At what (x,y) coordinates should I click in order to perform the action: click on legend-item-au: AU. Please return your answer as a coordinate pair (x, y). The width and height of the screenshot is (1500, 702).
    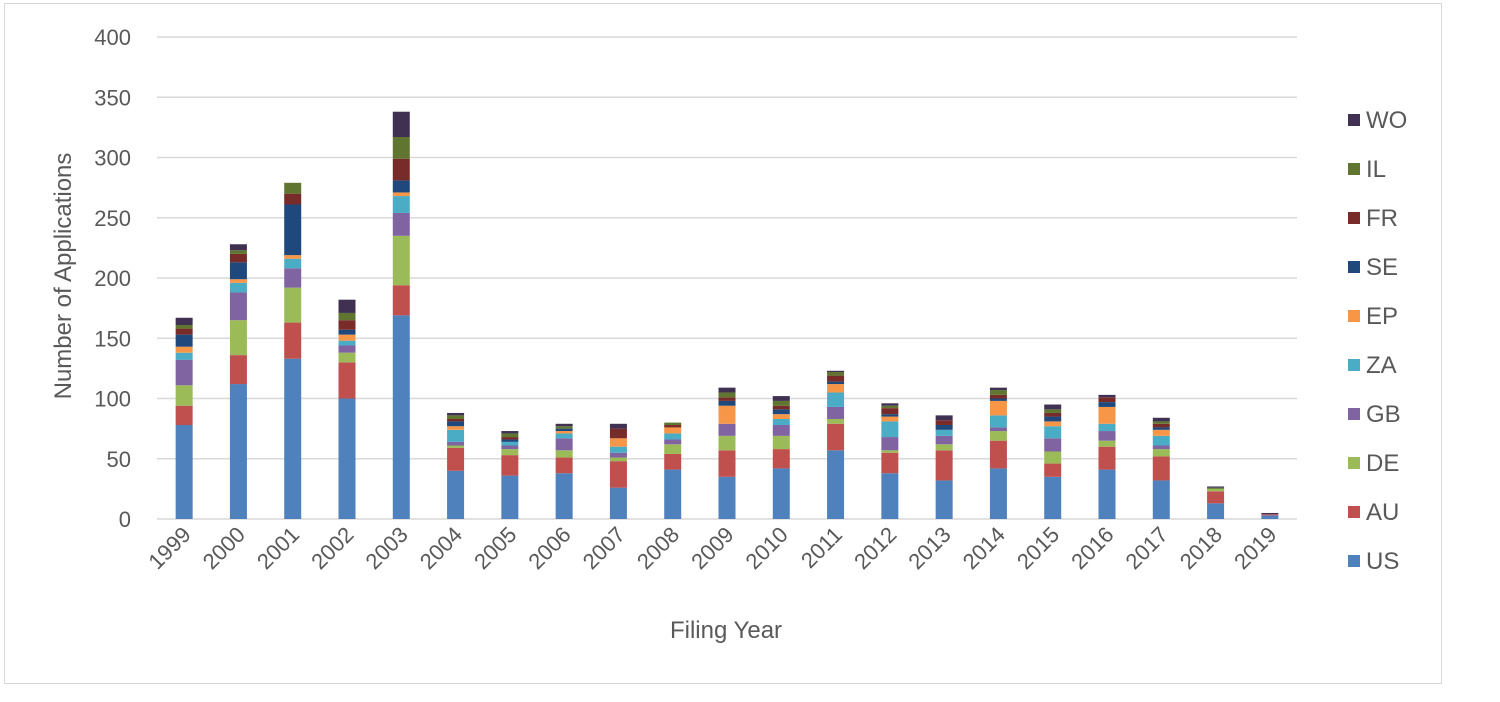
    Looking at the image, I should click on (1373, 512).